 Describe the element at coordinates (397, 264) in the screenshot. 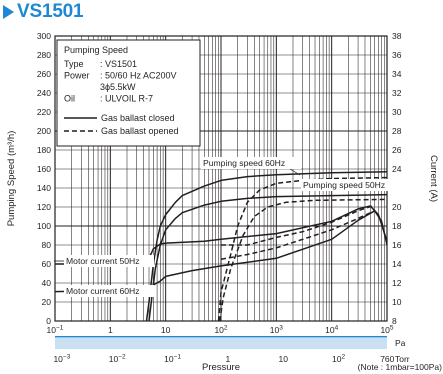

I see `right-tick-label: 14` at that location.